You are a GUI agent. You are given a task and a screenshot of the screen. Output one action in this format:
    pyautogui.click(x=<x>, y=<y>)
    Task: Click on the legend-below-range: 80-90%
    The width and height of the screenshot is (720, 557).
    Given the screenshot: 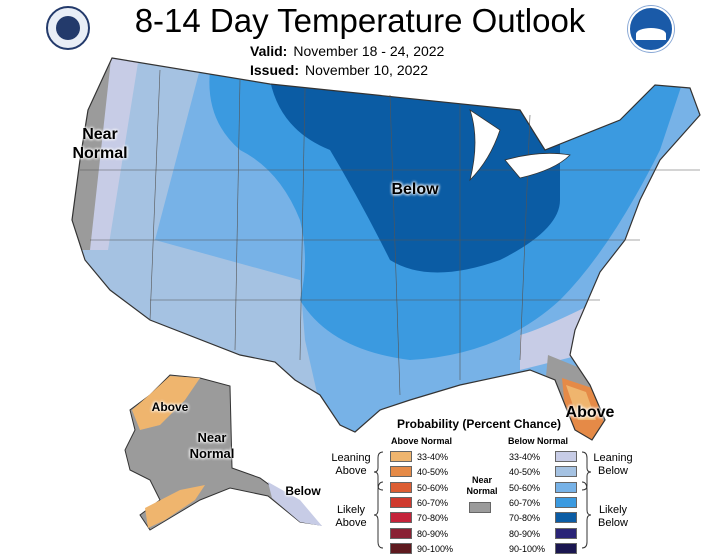 What is the action you would take?
    pyautogui.click(x=525, y=533)
    